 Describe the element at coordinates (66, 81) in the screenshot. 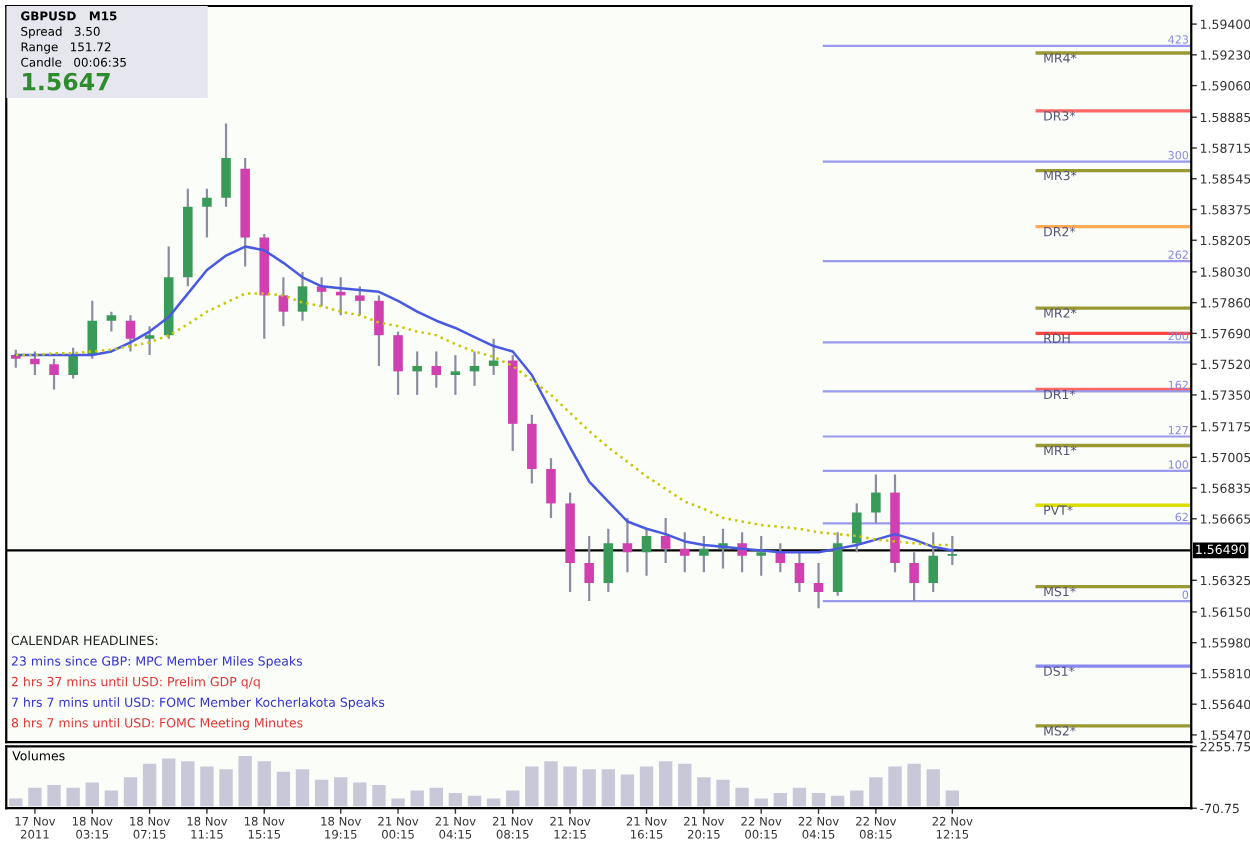

I see `annotation: 1.5647` at that location.